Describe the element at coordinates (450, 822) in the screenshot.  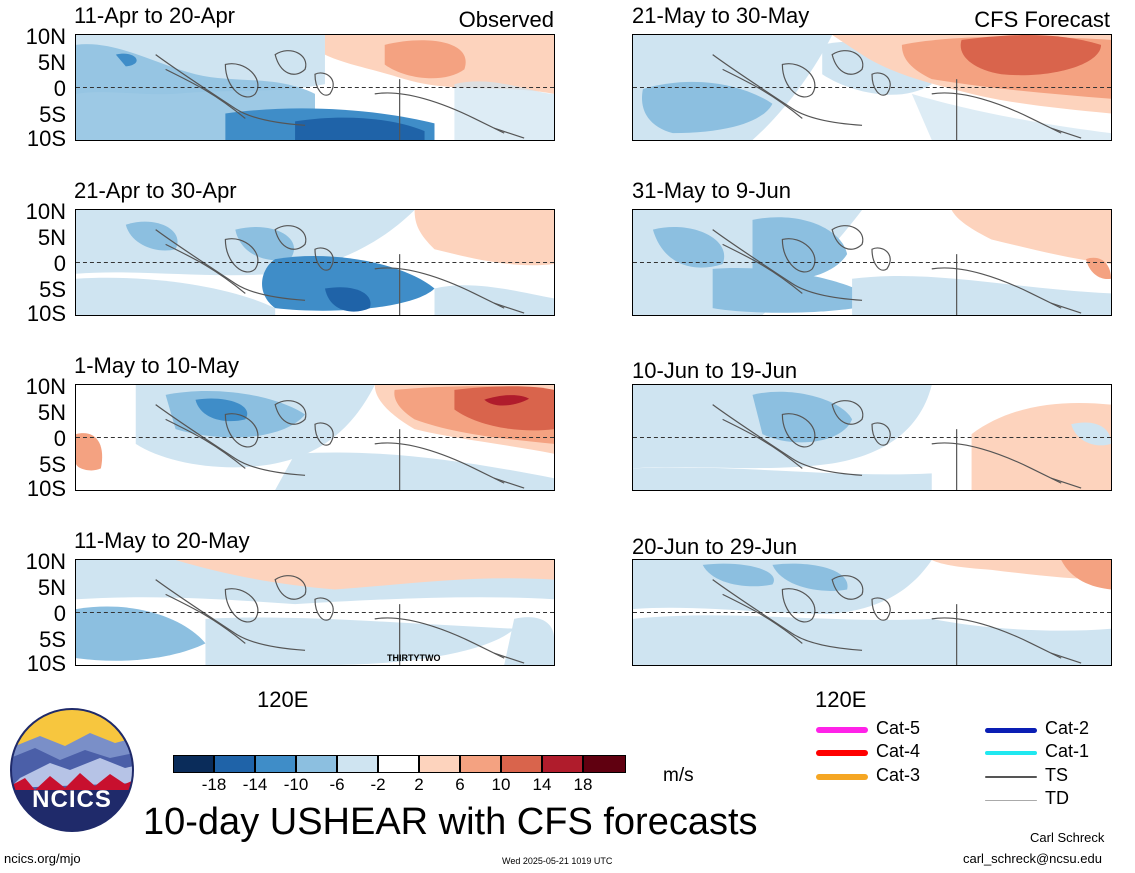
I see `main-title: 10-day USHEAR with CFS forecasts` at that location.